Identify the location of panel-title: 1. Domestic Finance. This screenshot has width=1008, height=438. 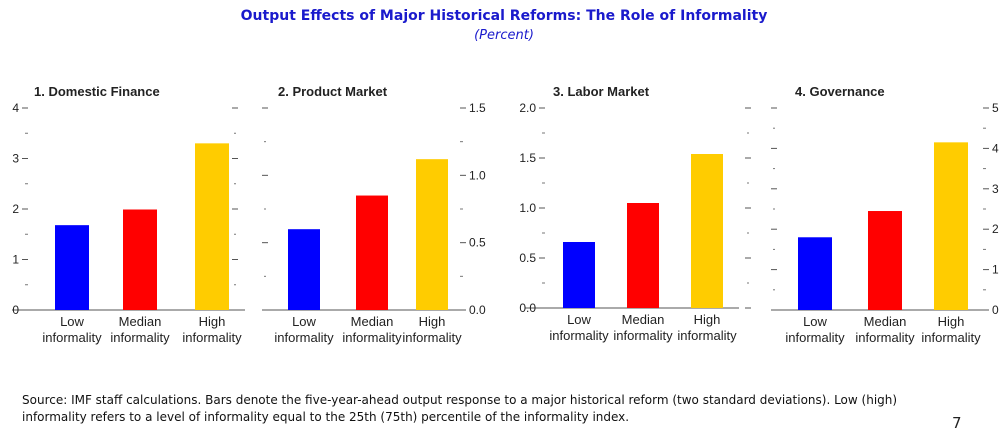
(97, 91).